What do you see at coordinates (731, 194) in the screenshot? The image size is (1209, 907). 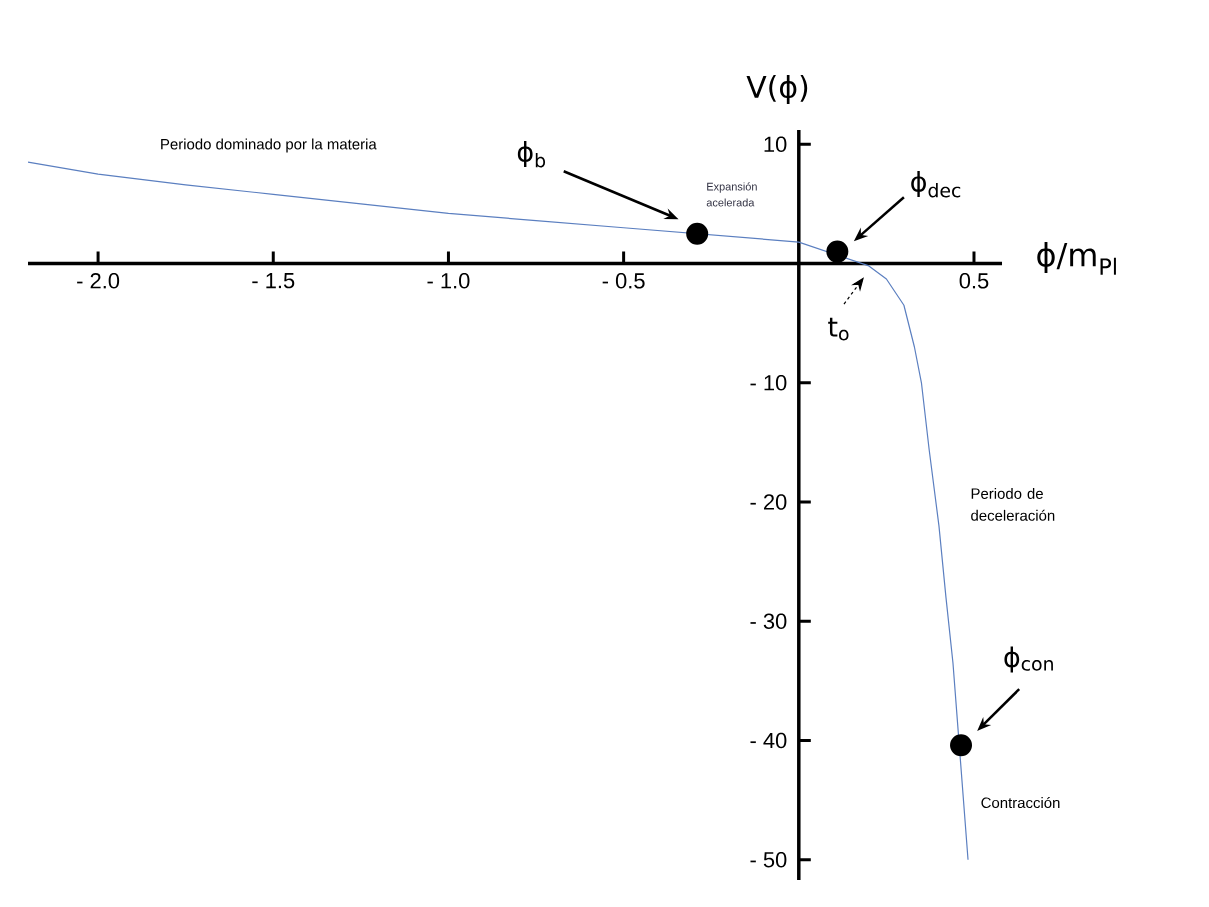 I see `annotation: Expansión acelerada` at bounding box center [731, 194].